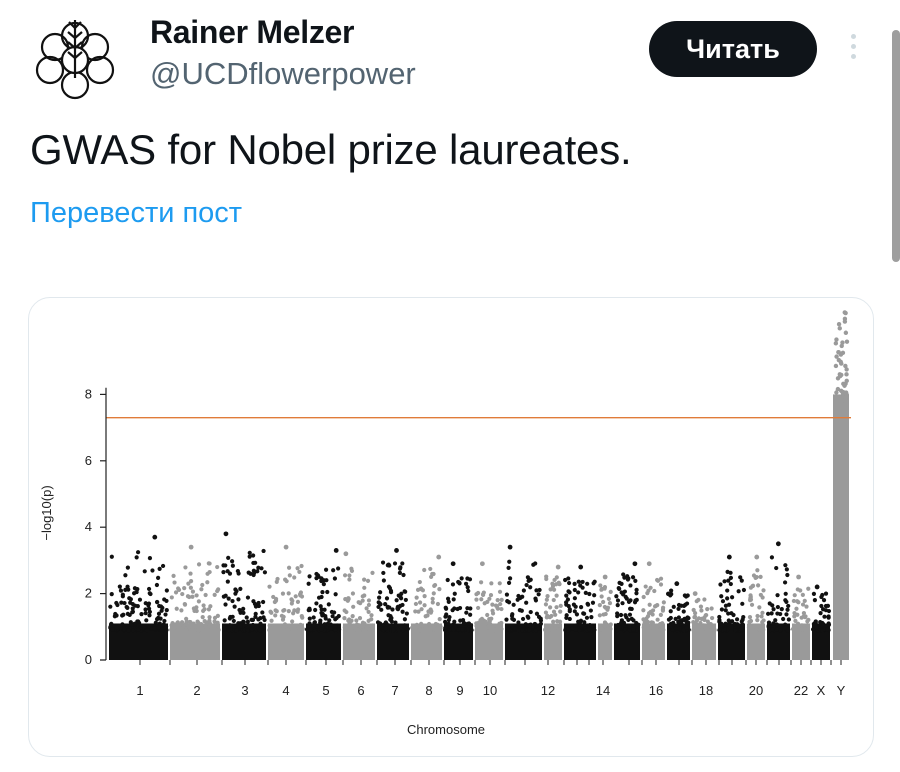 The height and width of the screenshot is (772, 900). Describe the element at coordinates (88, 526) in the screenshot. I see `y-tick-label: 4` at that location.